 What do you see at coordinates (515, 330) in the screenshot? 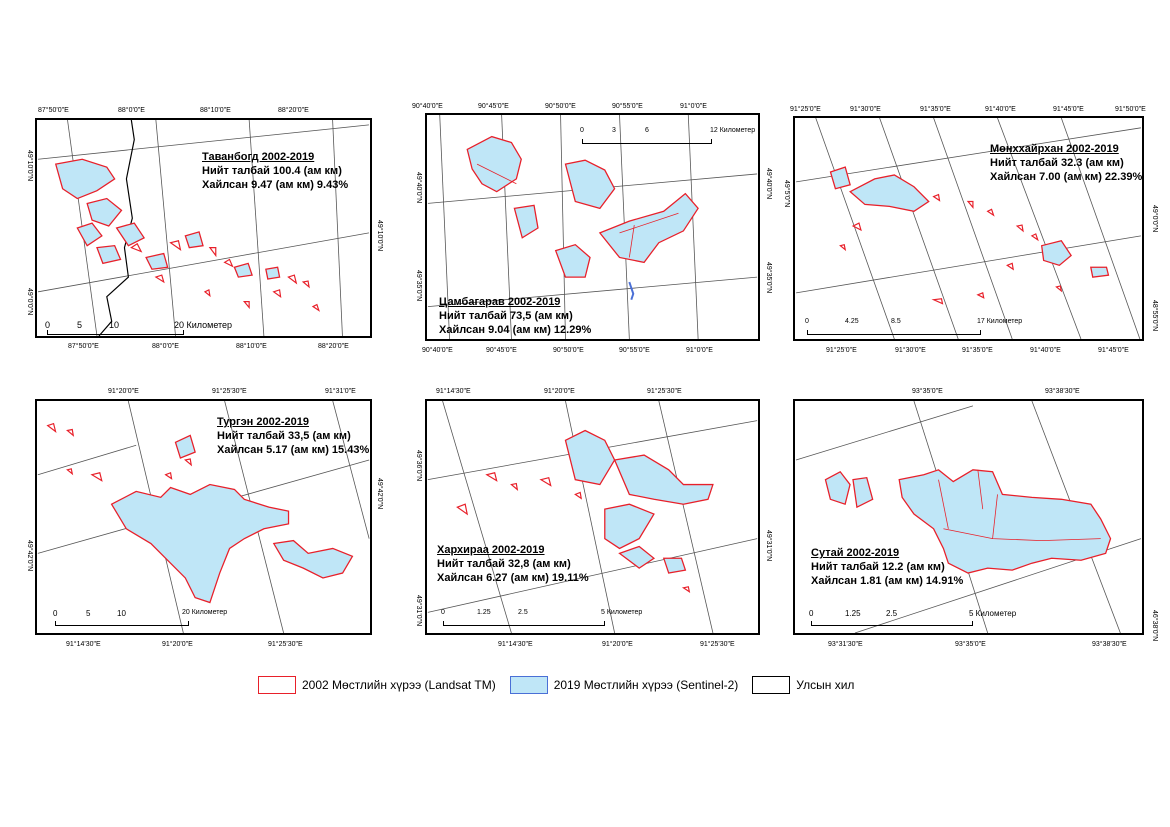
I see `melted-area-label: Хайлсан 9.04 (ам км) 12.29%` at bounding box center [515, 330].